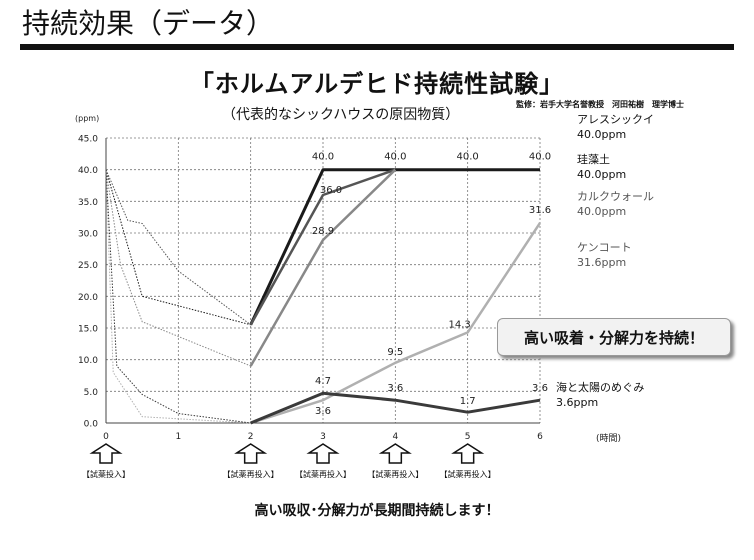 Image resolution: width=754 pixels, height=560 pixels. What do you see at coordinates (377, 47) in the screenshot?
I see `heading-rule` at bounding box center [377, 47].